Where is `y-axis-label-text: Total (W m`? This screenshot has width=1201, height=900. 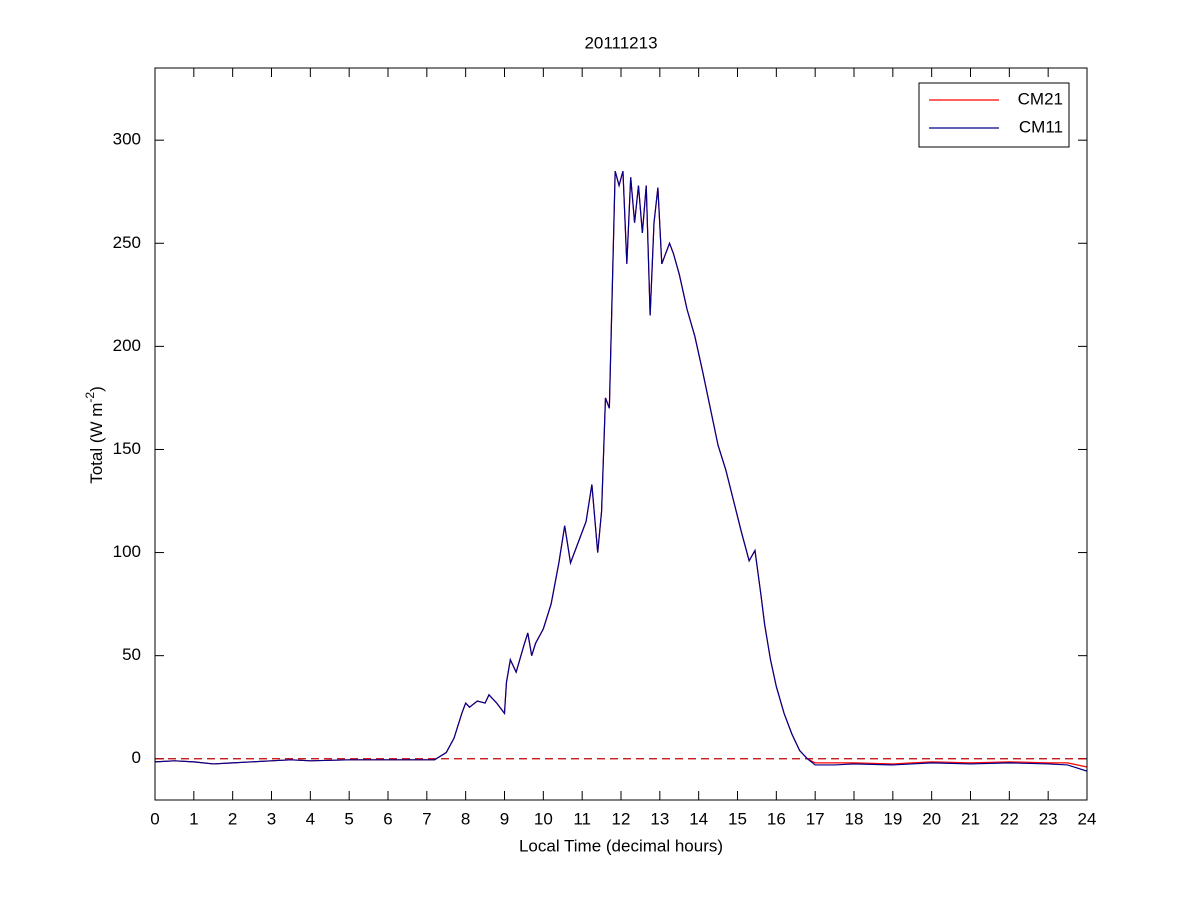
y-axis-label-text: Total (W m is located at coordinates (96, 443).